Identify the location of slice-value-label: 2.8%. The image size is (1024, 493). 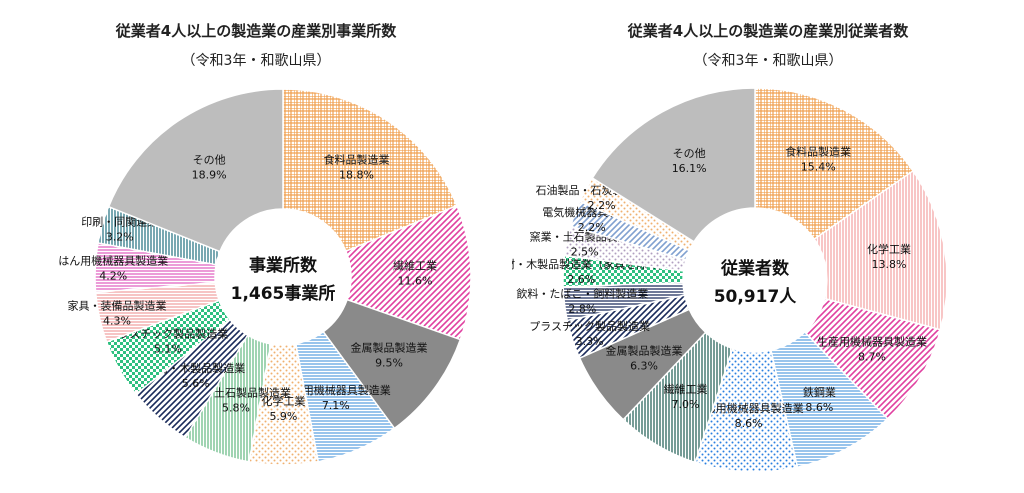
(582, 309).